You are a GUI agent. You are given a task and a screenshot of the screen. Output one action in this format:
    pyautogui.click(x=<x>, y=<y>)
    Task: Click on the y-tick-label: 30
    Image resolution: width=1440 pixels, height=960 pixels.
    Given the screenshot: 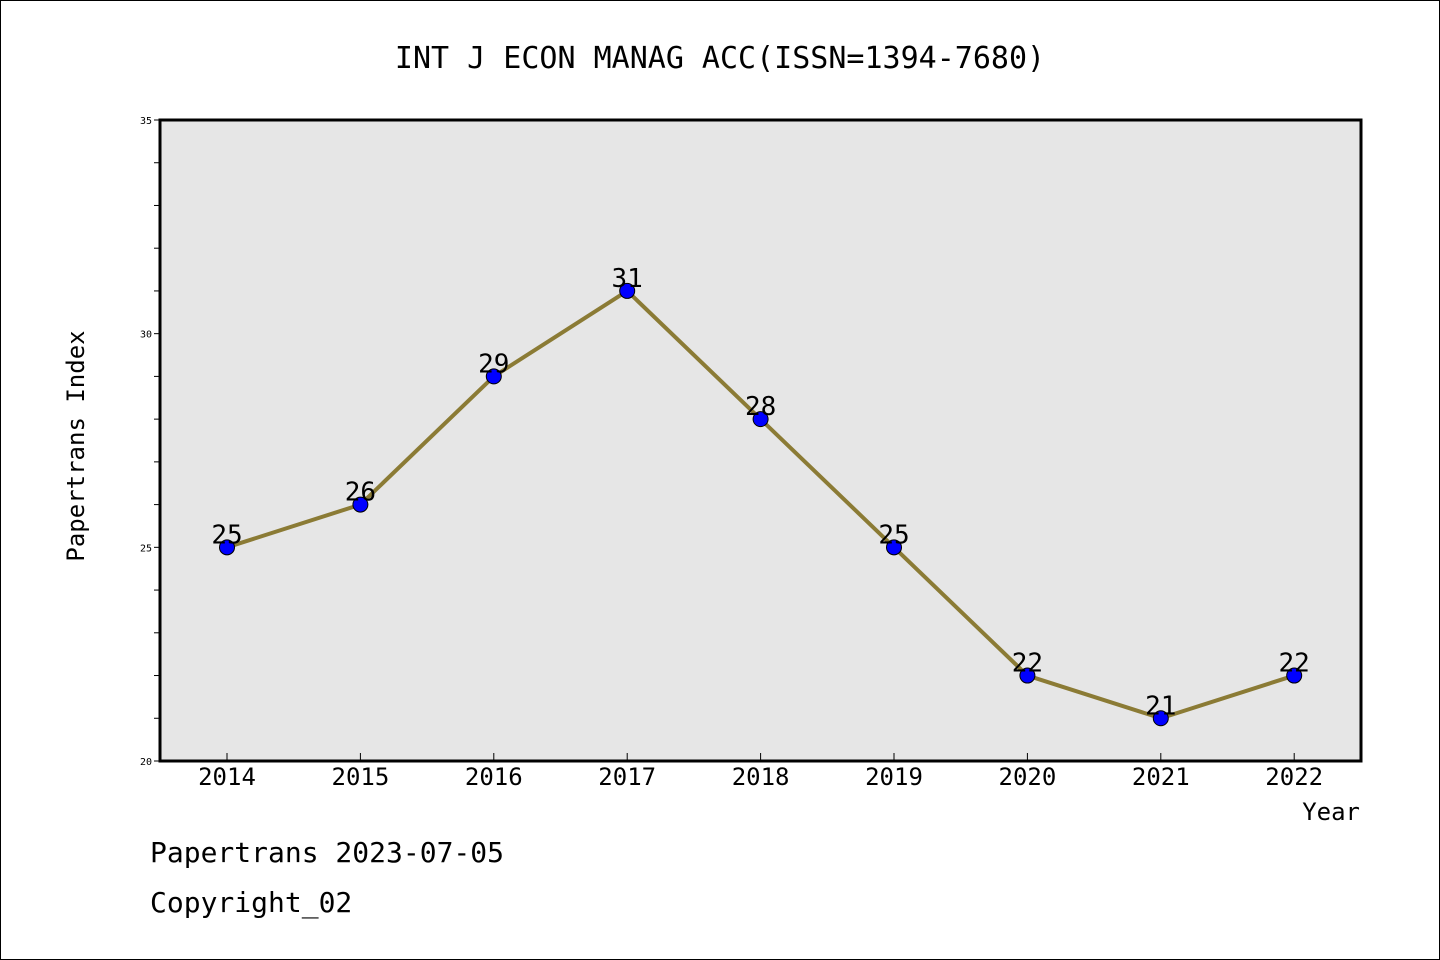 What is the action you would take?
    pyautogui.click(x=146, y=335)
    